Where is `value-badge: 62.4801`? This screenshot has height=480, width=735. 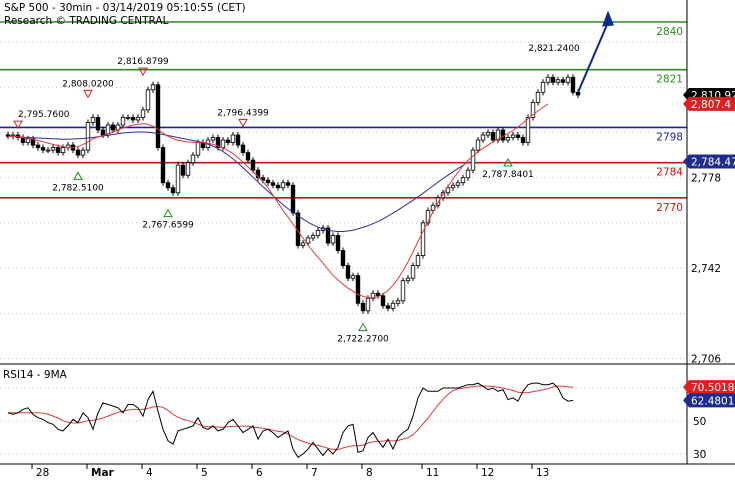
value-badge: 62.4801 is located at coordinates (709, 400).